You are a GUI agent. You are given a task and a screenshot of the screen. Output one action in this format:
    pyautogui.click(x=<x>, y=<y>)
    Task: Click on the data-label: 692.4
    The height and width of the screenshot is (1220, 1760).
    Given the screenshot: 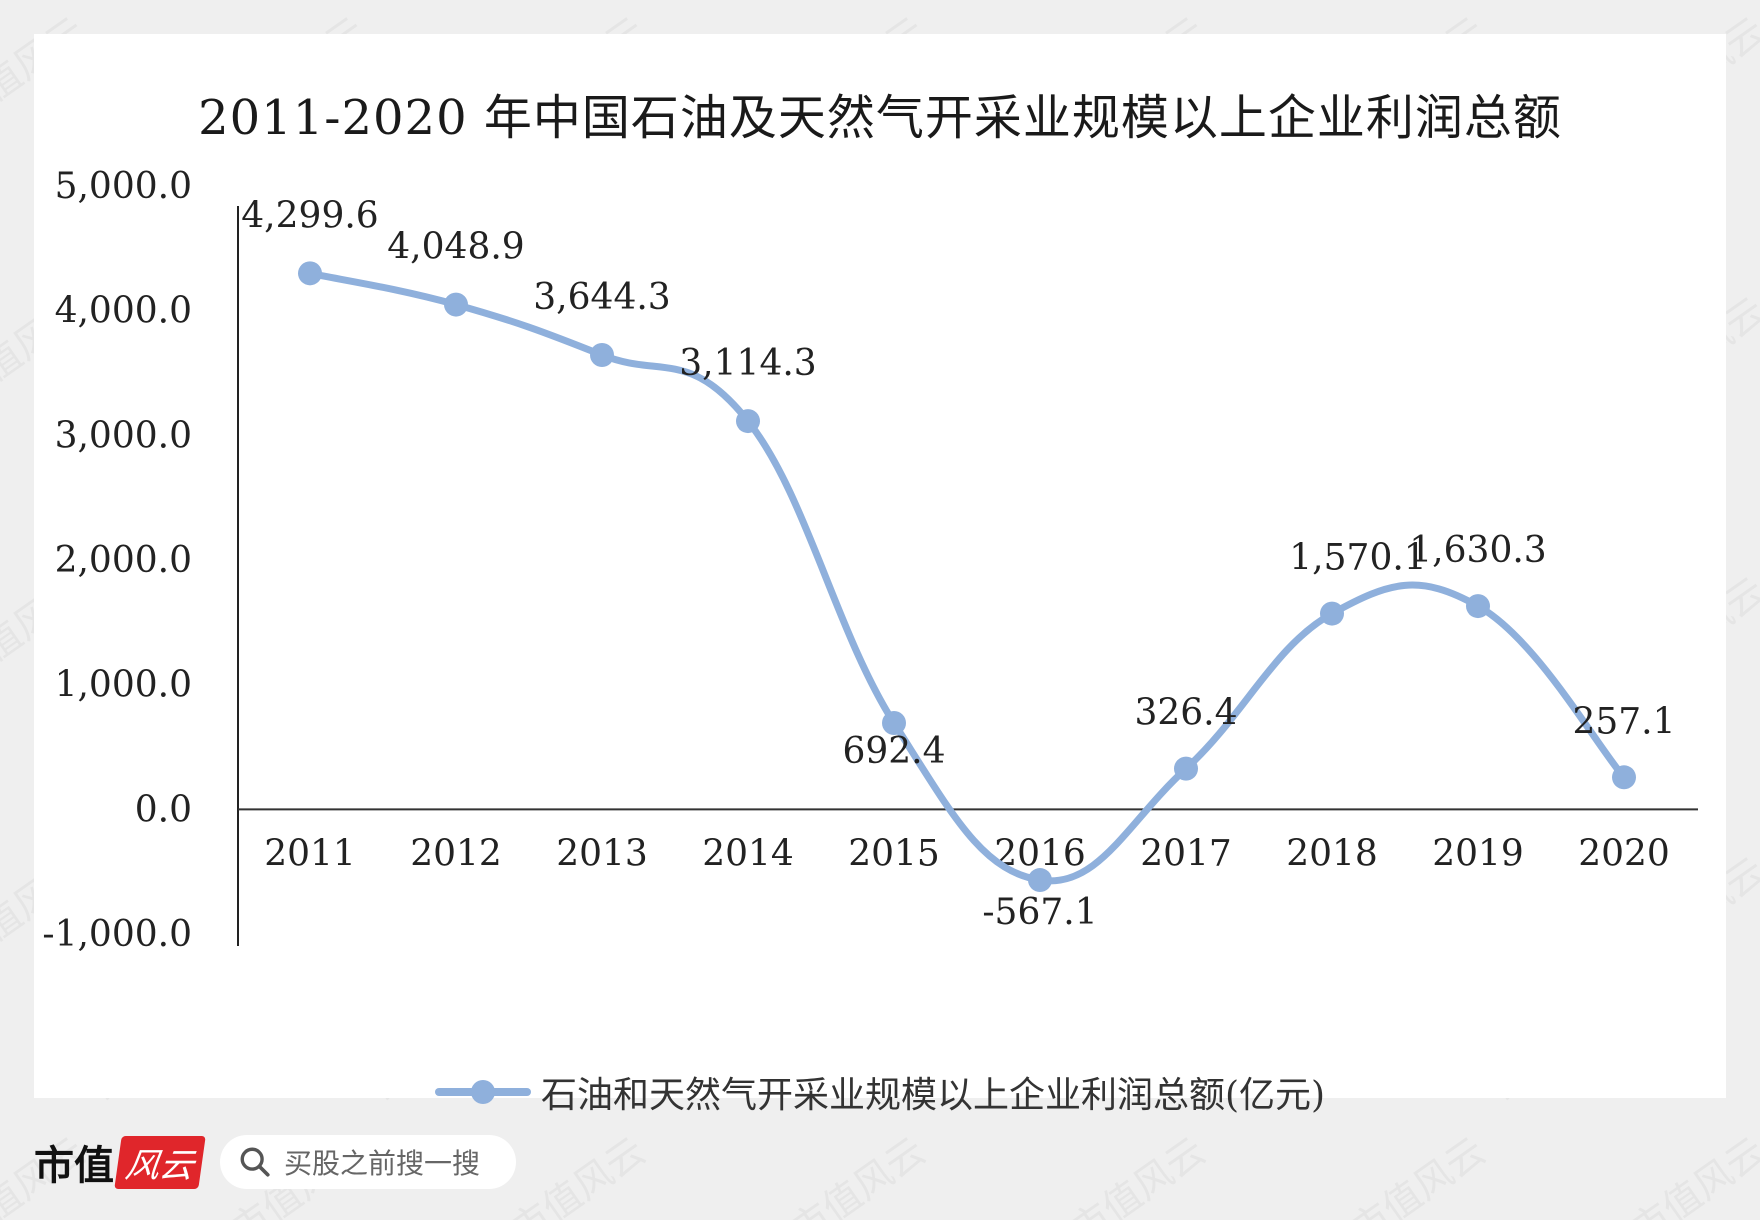 What is the action you would take?
    pyautogui.click(x=893, y=751)
    